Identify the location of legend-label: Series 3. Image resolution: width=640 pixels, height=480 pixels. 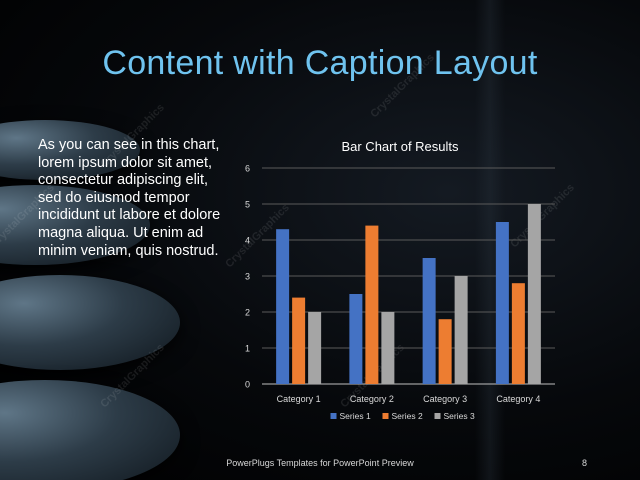
(459, 416).